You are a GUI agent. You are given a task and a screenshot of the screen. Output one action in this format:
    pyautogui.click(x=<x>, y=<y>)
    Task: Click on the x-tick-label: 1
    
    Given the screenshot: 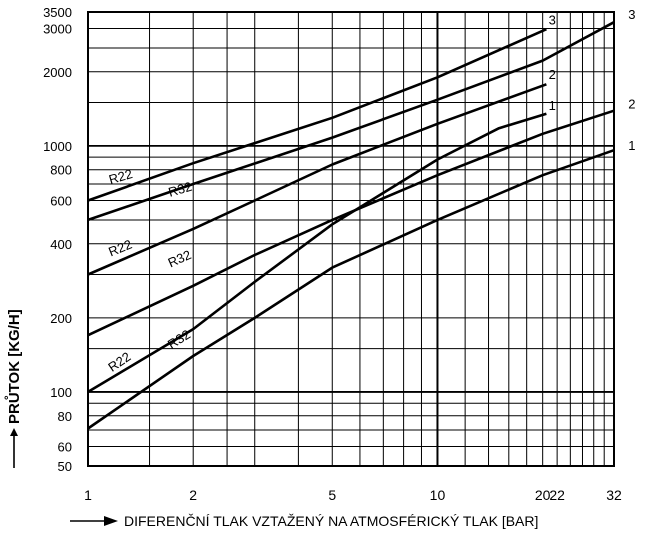 What is the action you would take?
    pyautogui.click(x=88, y=495)
    